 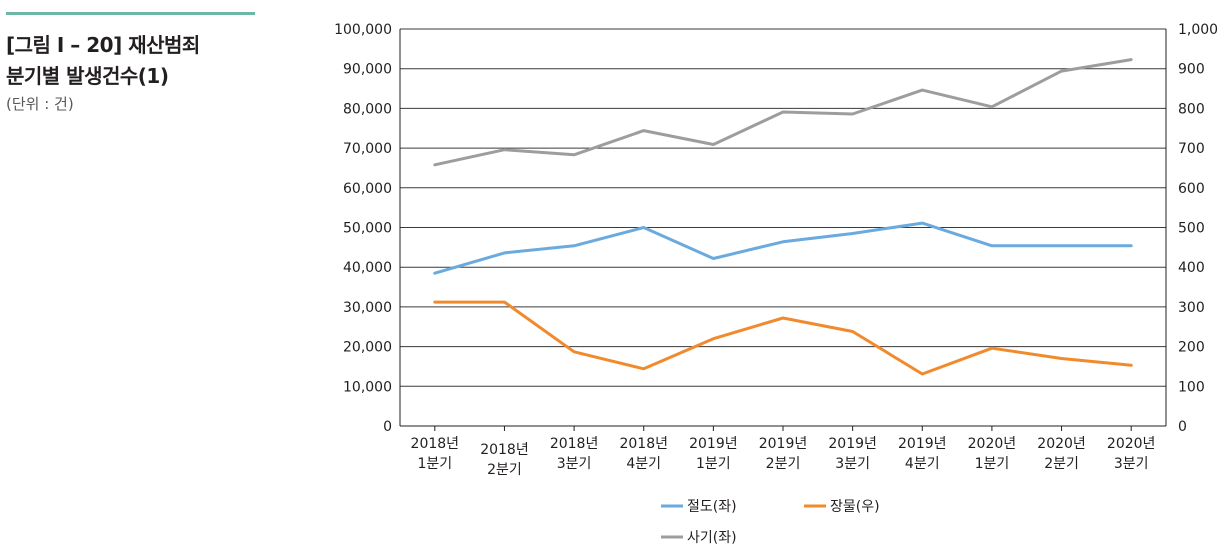 What do you see at coordinates (1191, 268) in the screenshot?
I see `right-tick-label: 400` at bounding box center [1191, 268].